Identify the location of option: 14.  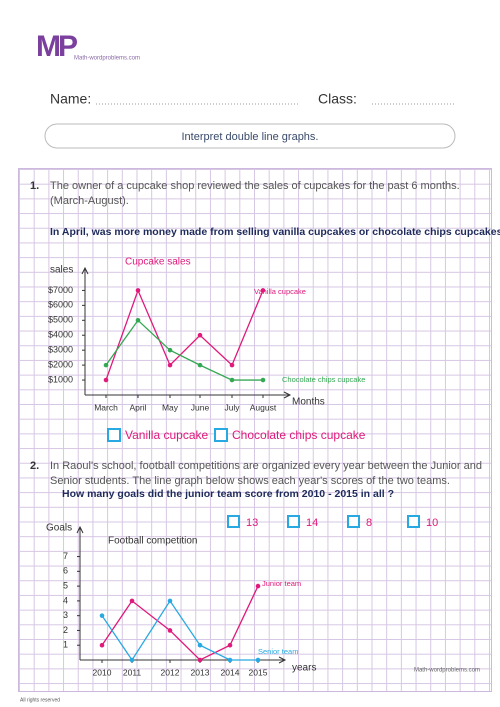
(312, 523).